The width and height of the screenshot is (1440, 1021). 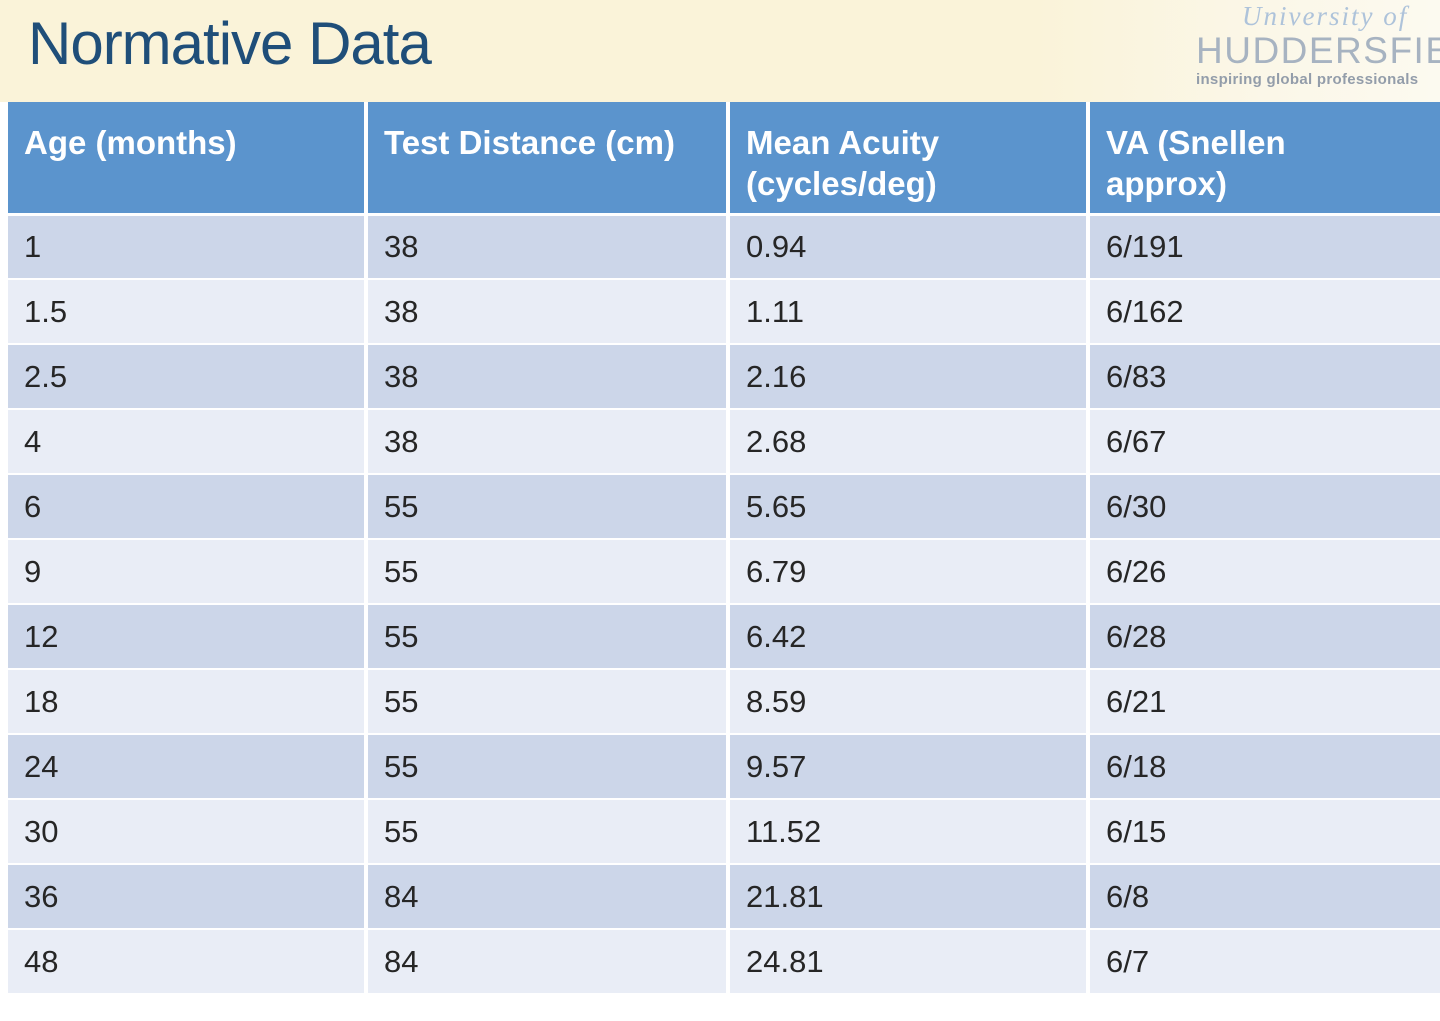 I want to click on cell-age-months: 48, so click(x=188, y=962).